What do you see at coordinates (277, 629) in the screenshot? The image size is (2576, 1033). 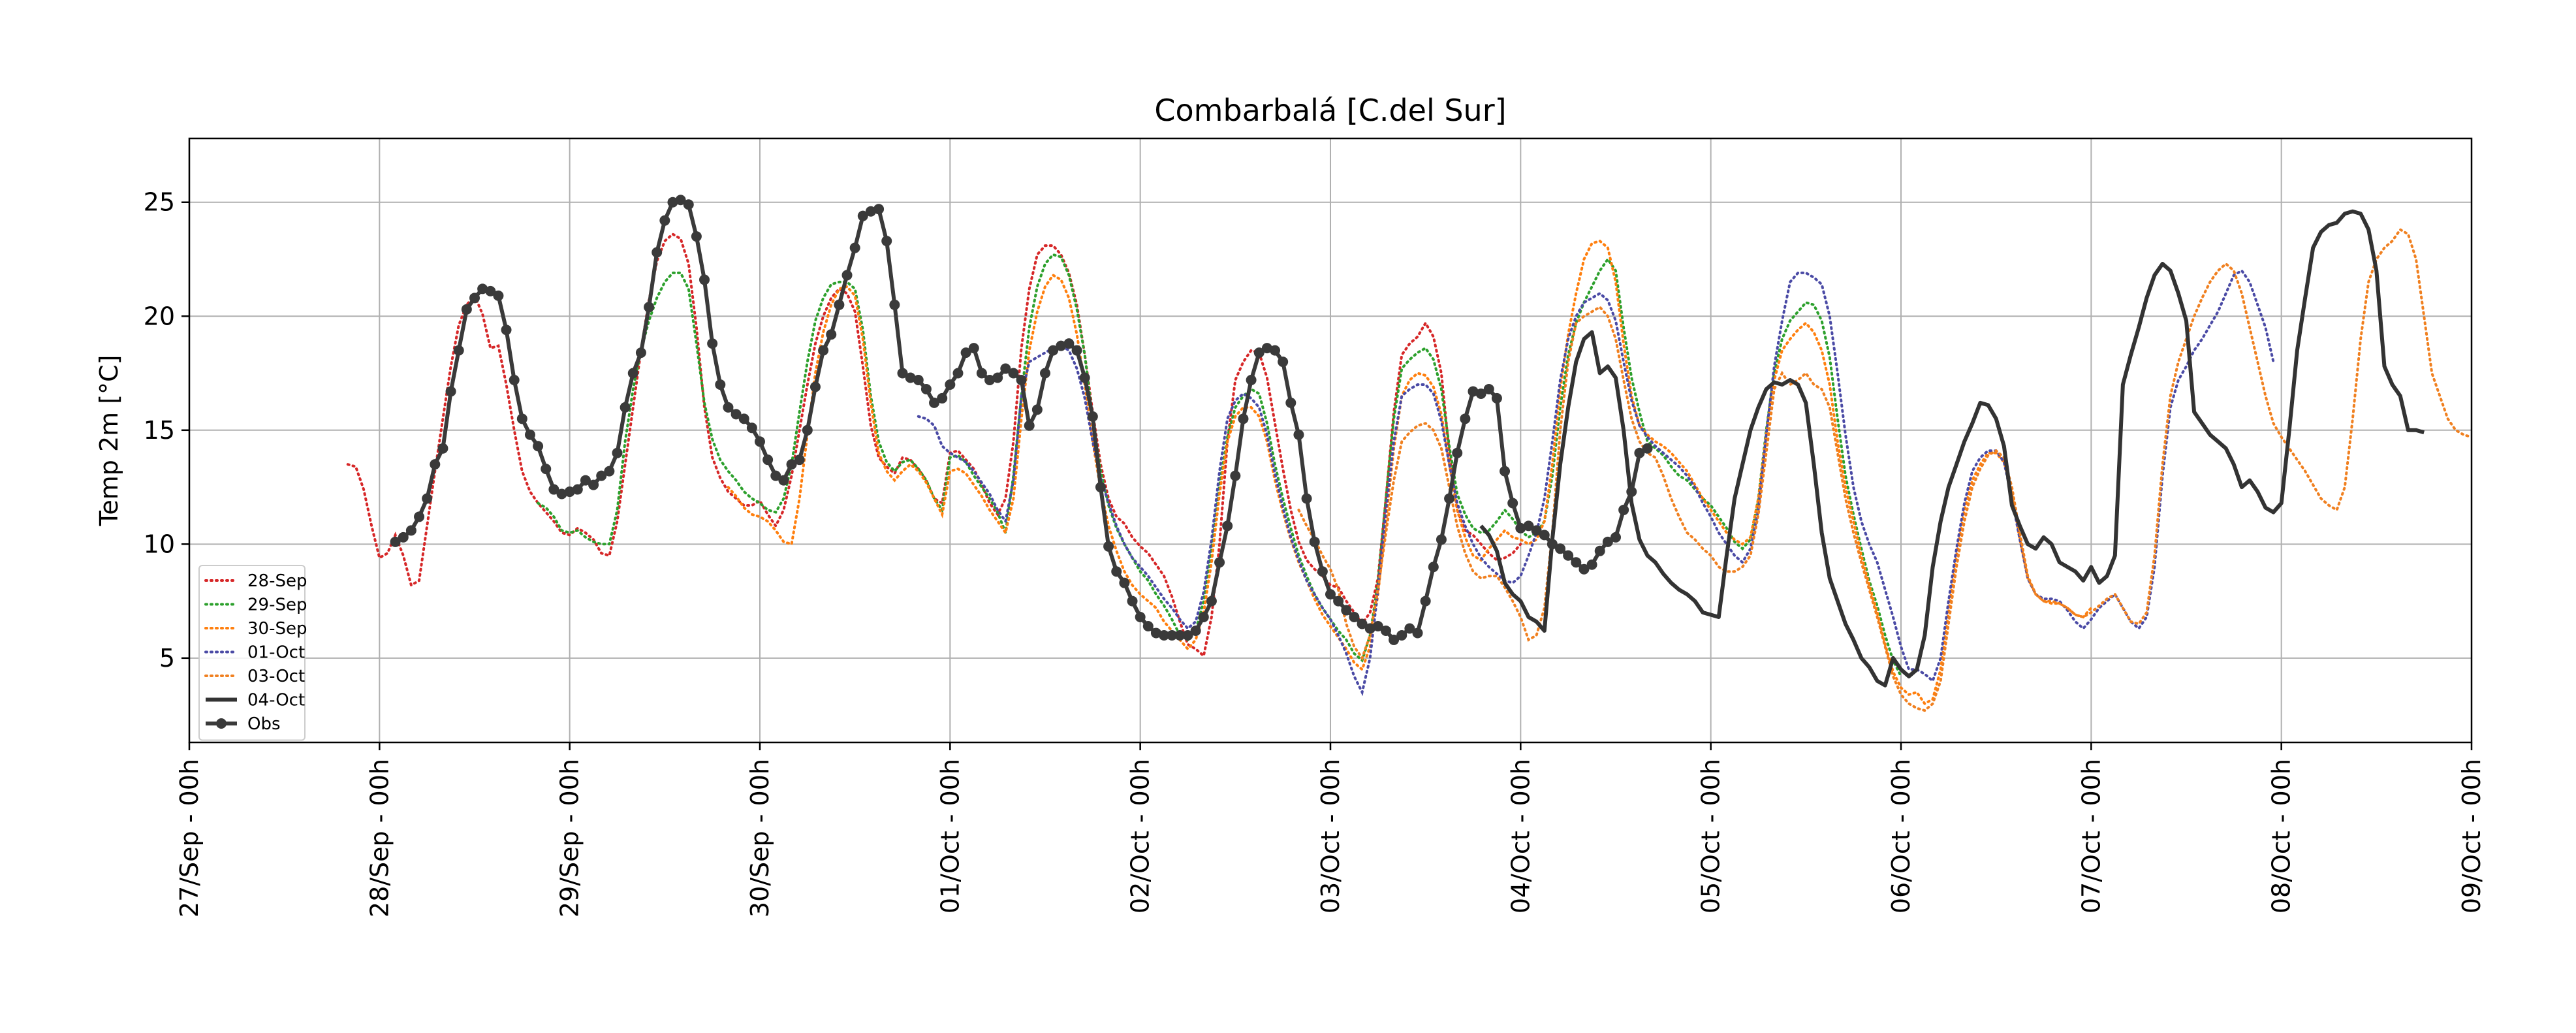 I see `legend-label: 30-Sep` at bounding box center [277, 629].